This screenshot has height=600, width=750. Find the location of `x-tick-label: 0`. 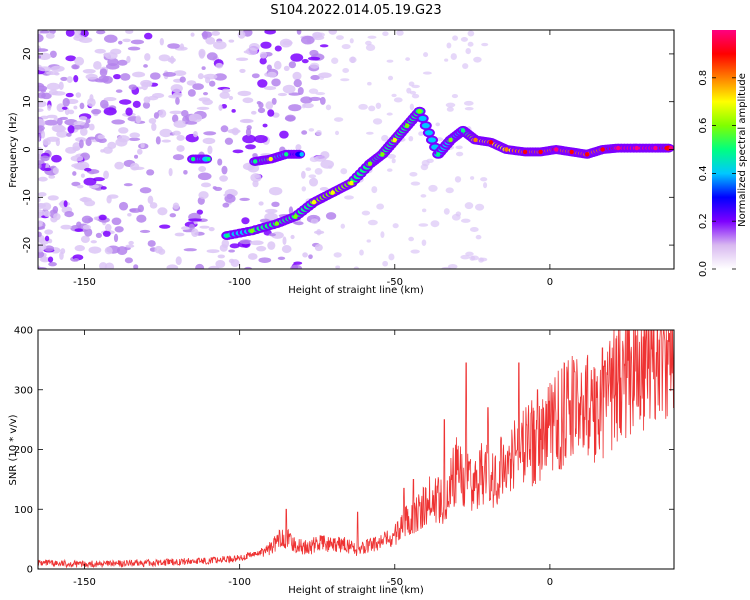

x-tick-label: 0 is located at coordinates (550, 582).